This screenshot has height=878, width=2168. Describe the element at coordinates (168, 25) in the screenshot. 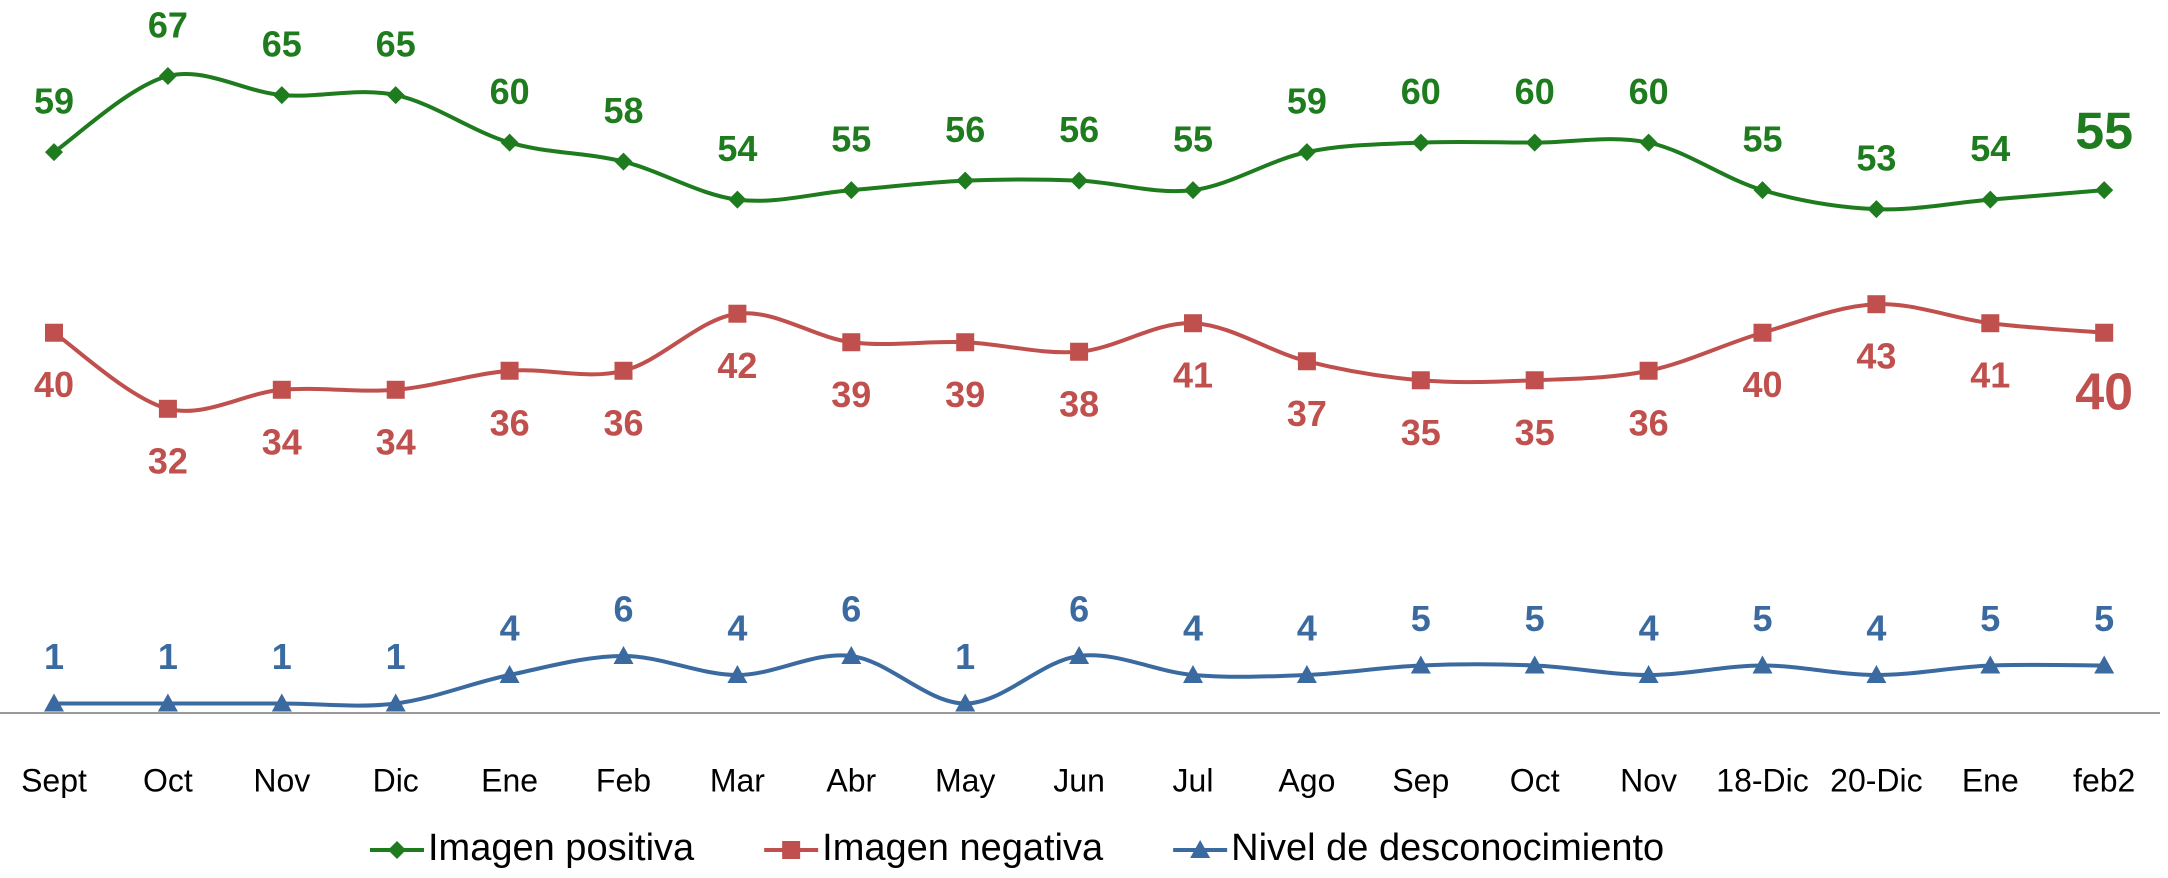

I see `value-label: 67` at that location.